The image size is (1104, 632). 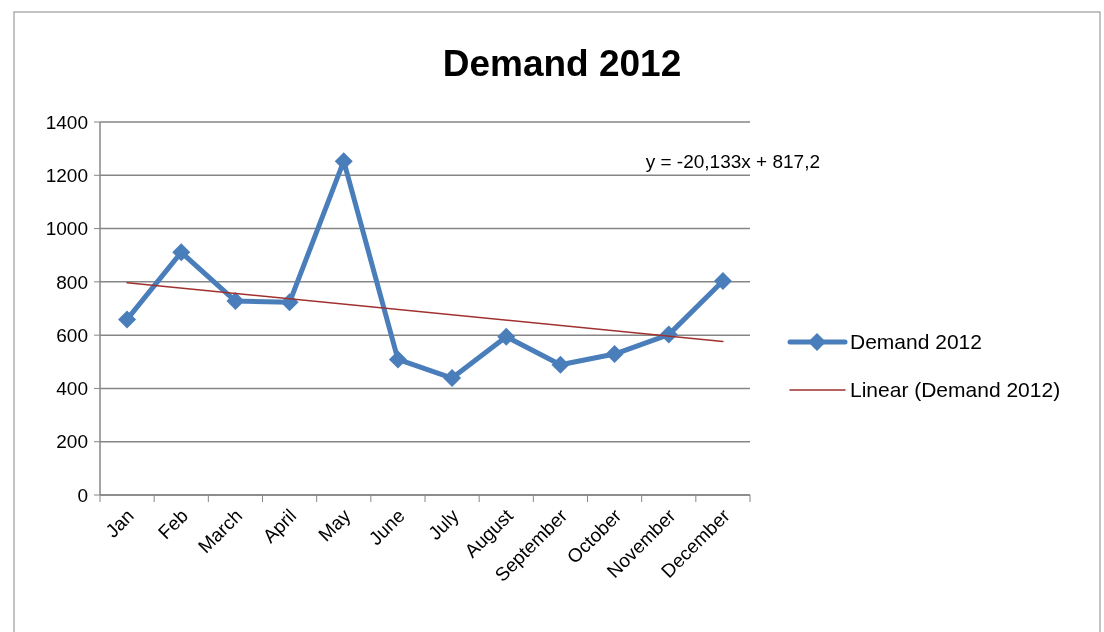 What do you see at coordinates (66, 175) in the screenshot?
I see `y-tick-label: 1200` at bounding box center [66, 175].